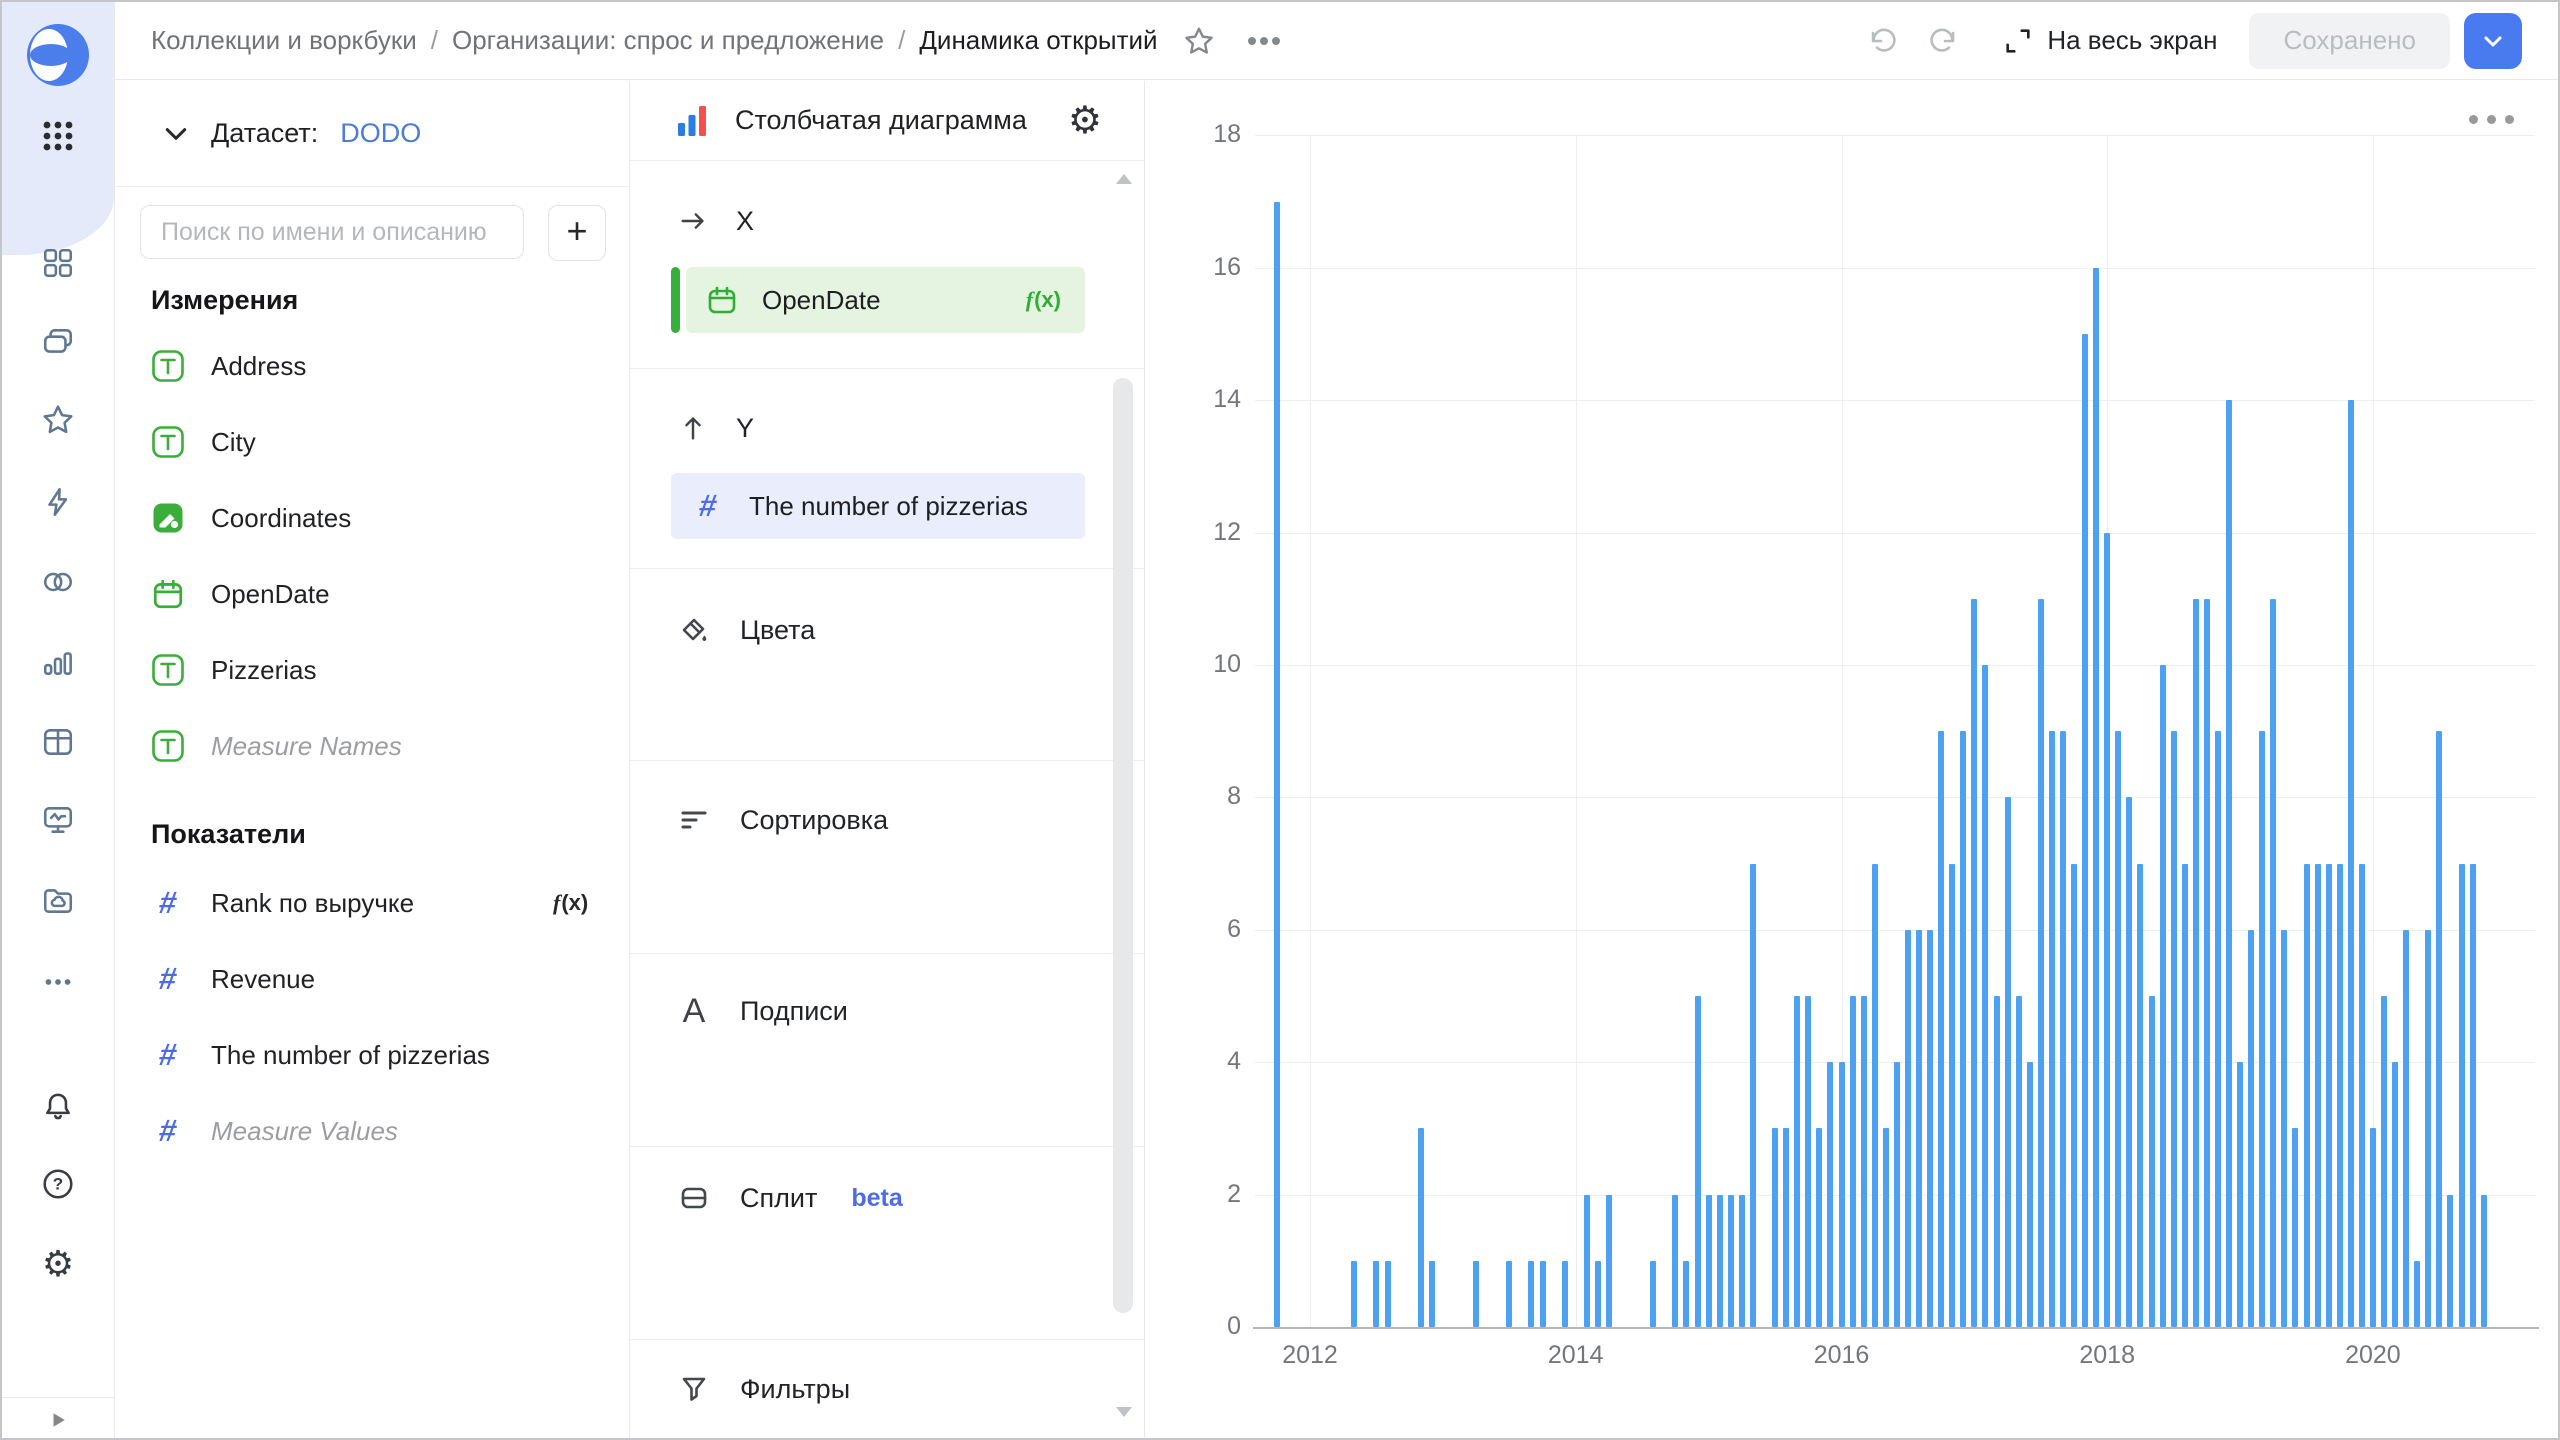  I want to click on measure-field-measure-values: # Measure Values, so click(378, 1131).